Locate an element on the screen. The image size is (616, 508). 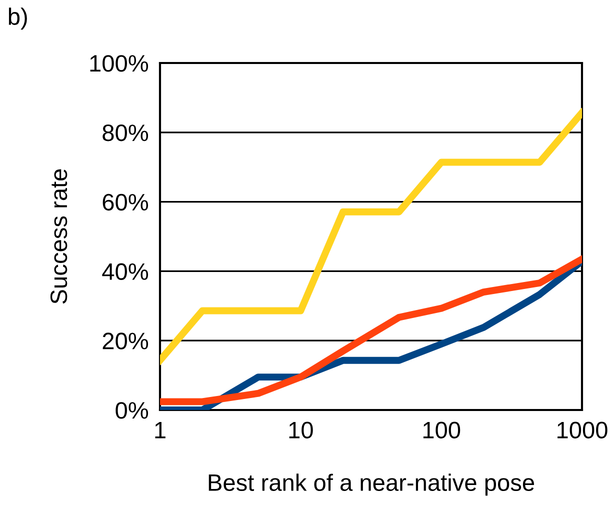
y-tick-label: 60% is located at coordinates (125, 202).